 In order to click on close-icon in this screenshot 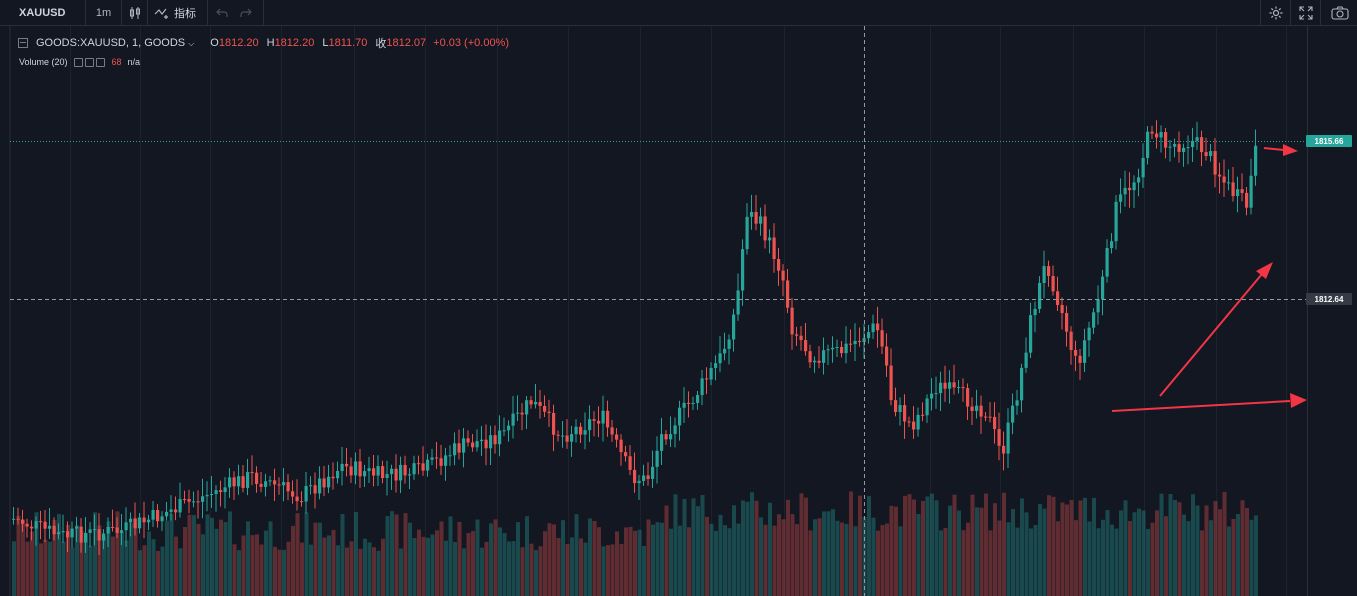, I will do `click(100, 62)`.